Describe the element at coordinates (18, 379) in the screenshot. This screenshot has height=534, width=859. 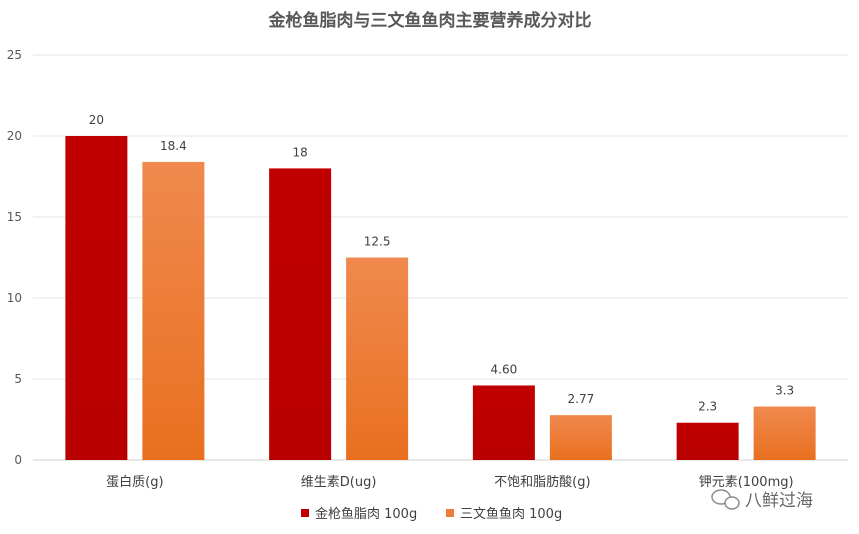
I see `y-tick-label: 5` at that location.